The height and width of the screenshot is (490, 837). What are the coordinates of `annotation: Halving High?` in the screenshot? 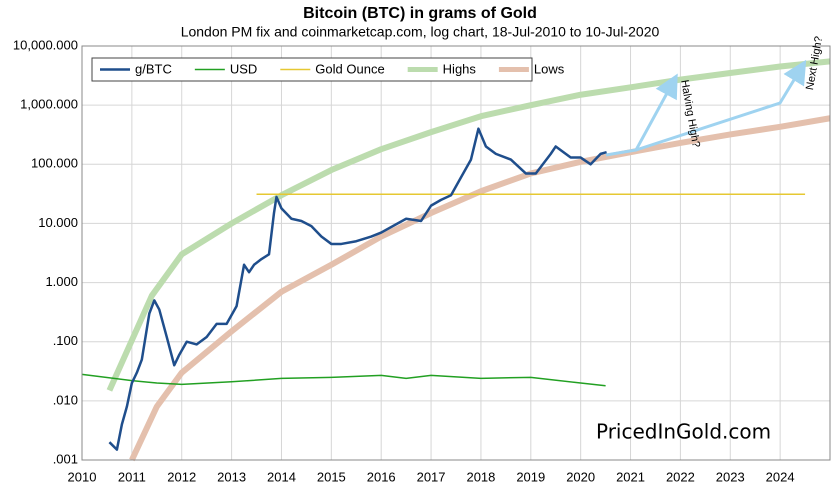 It's located at (690, 114).